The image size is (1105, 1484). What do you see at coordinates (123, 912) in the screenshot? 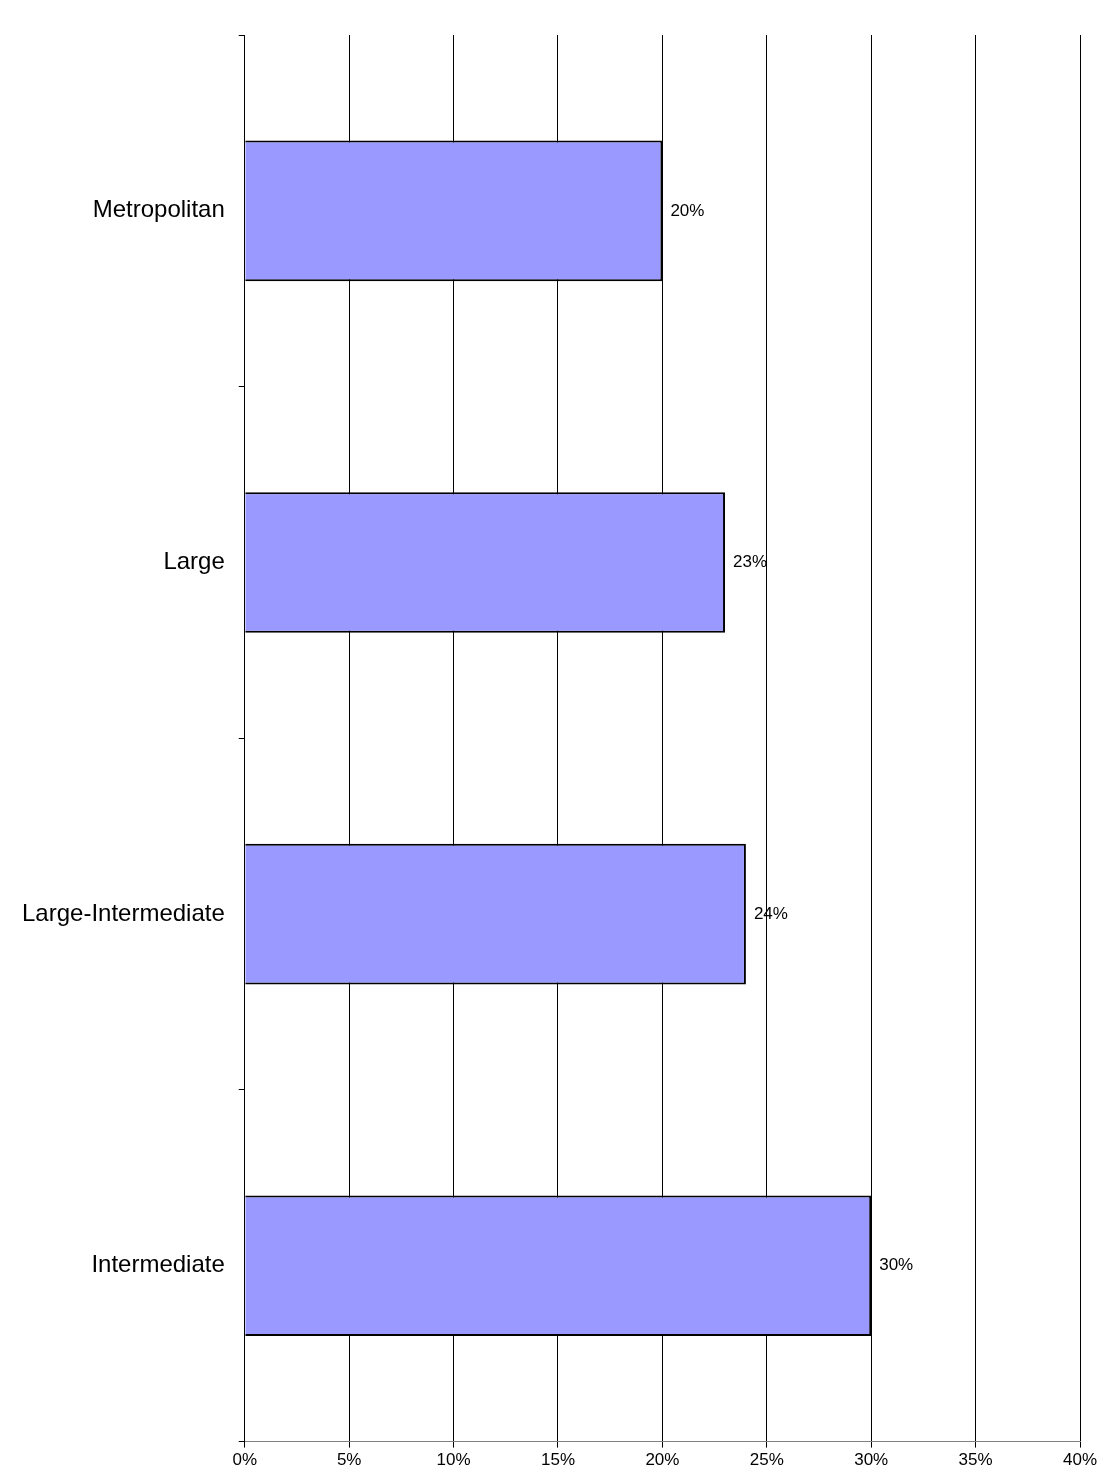
I see `y-tick-label: Large-Intermediate` at bounding box center [123, 912].